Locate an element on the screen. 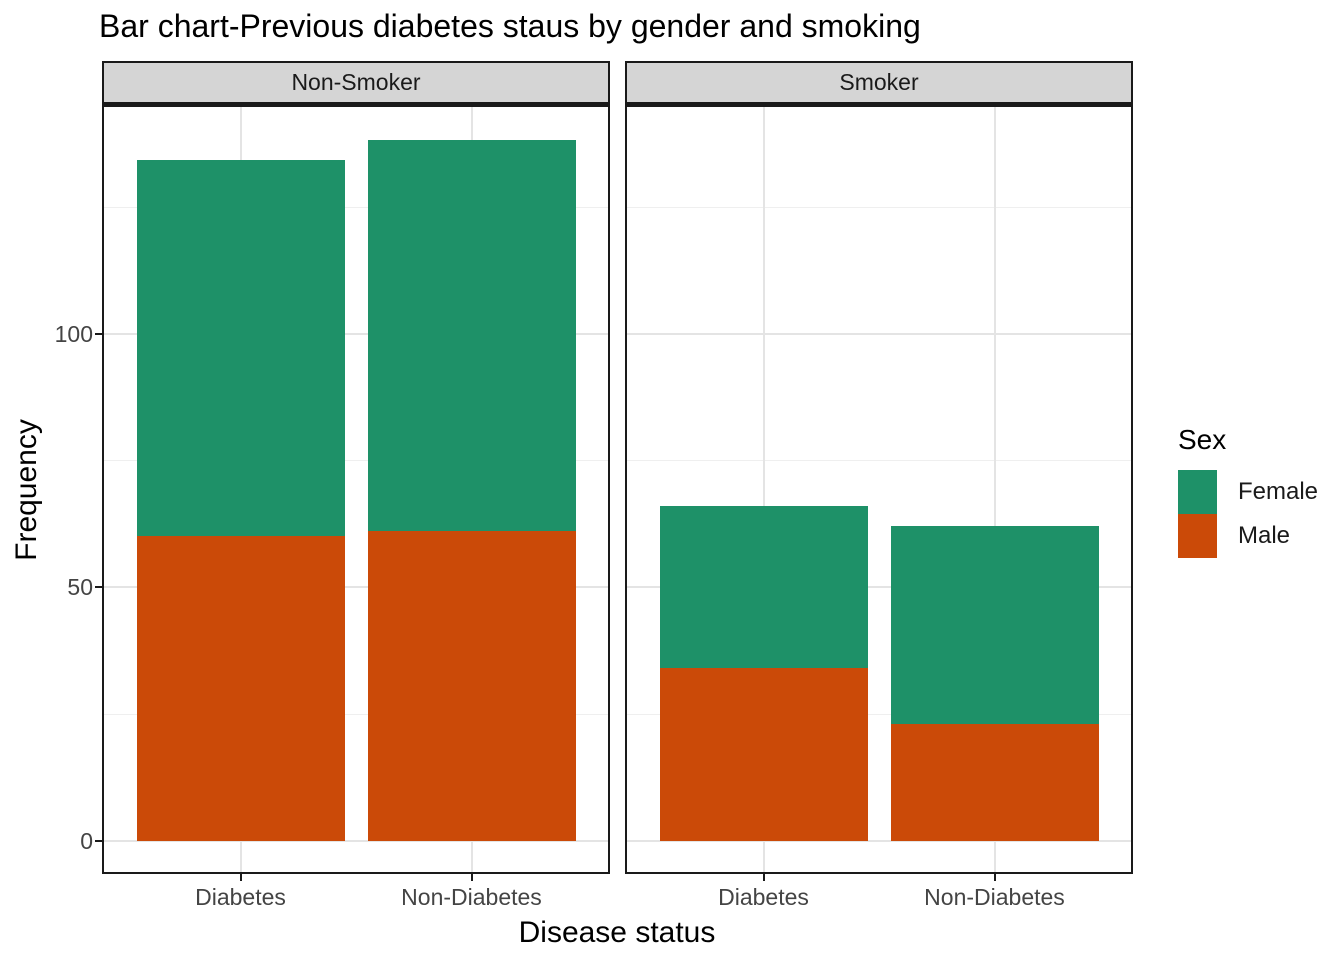 Image resolution: width=1344 pixels, height=960 pixels. y-tick-label: 100 is located at coordinates (73, 333).